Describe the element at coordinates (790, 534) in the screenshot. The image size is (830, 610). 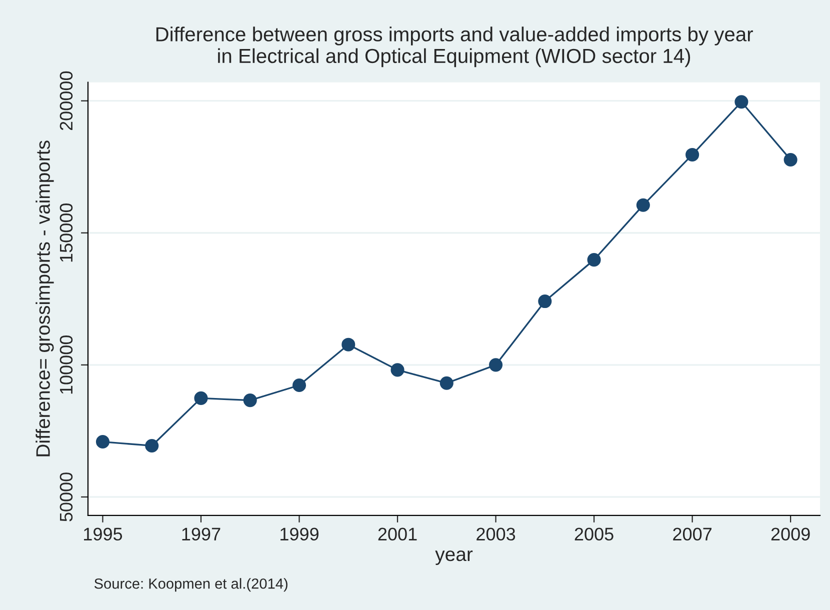
I see `x-tick-label: 2009` at that location.